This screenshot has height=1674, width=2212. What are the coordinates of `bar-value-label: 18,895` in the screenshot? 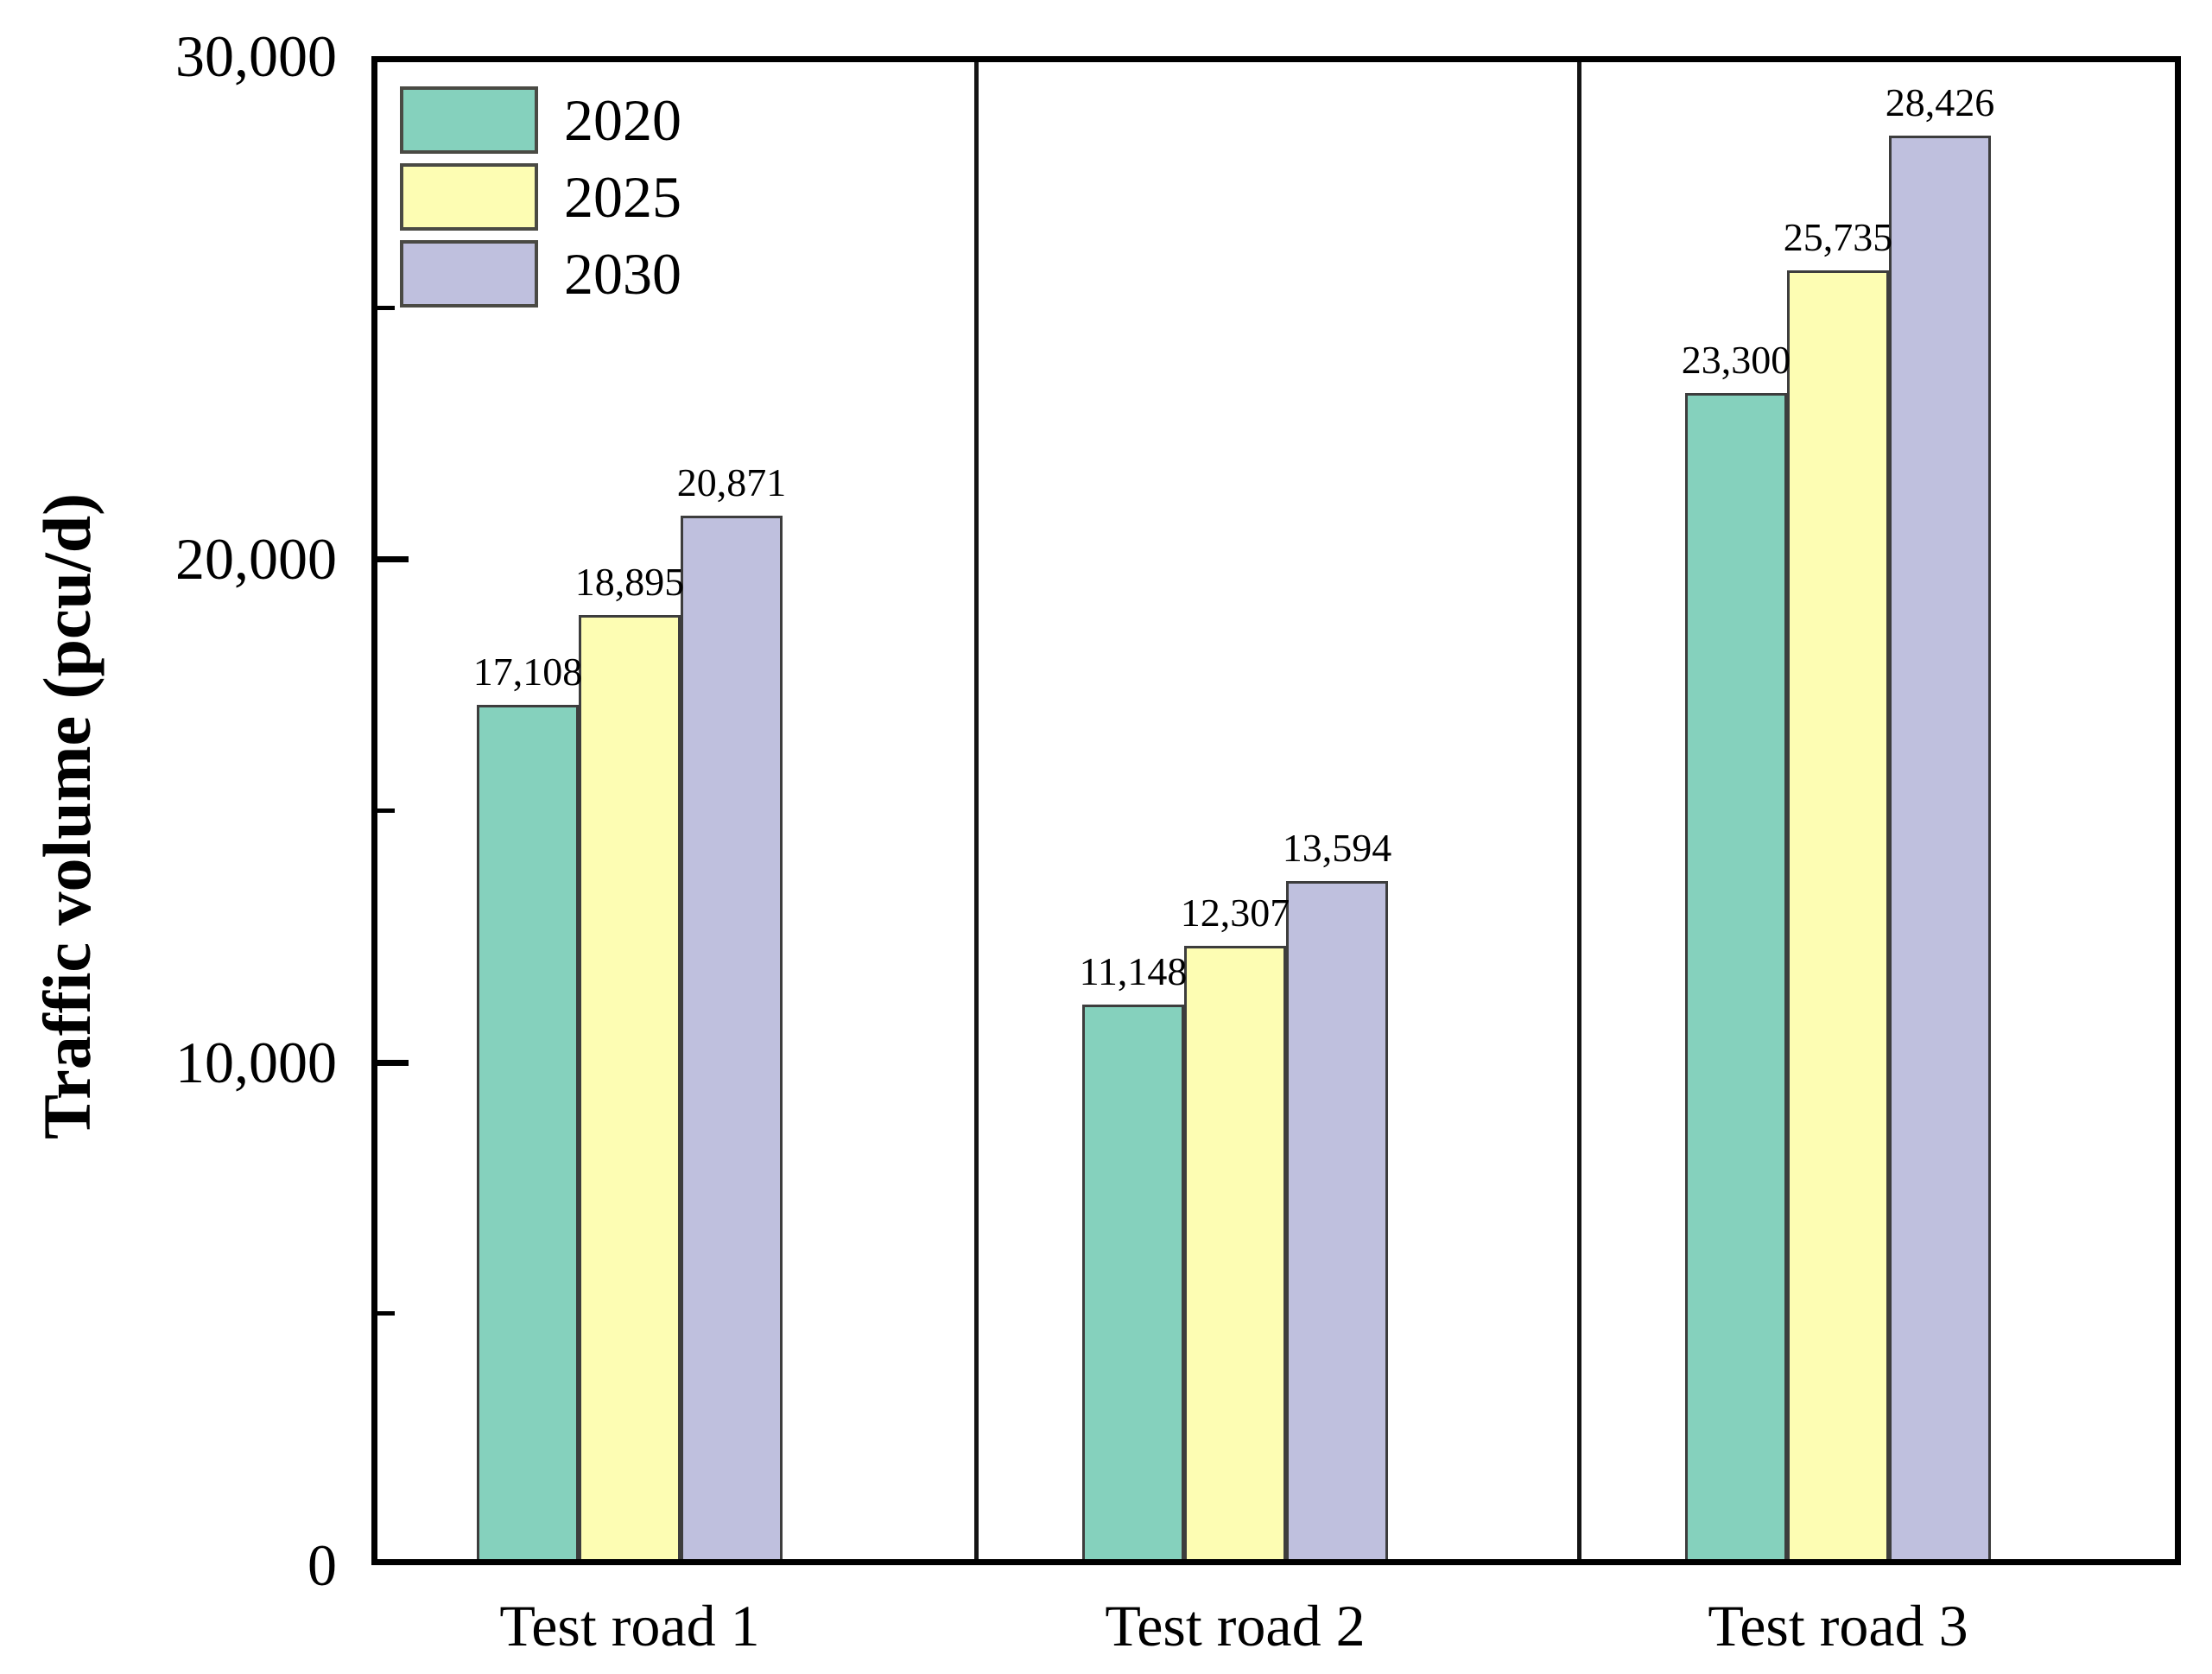 It's located at (629, 581).